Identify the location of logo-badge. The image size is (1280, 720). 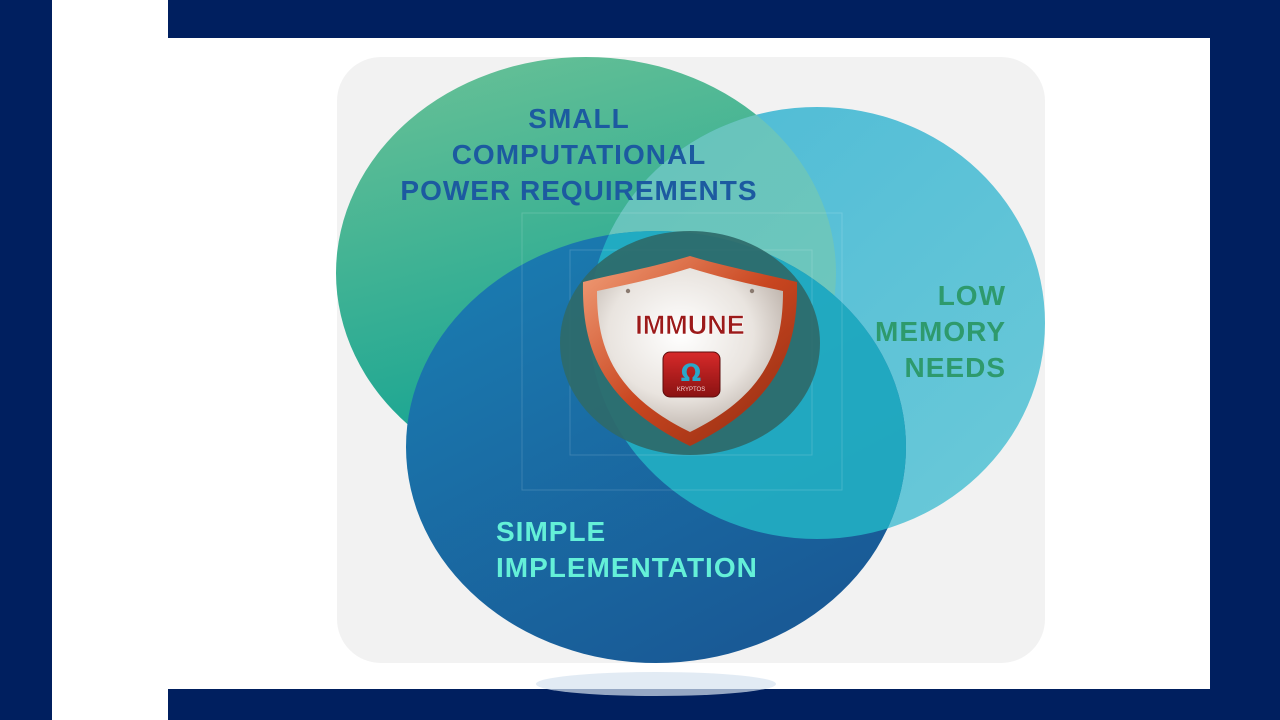
(691, 374).